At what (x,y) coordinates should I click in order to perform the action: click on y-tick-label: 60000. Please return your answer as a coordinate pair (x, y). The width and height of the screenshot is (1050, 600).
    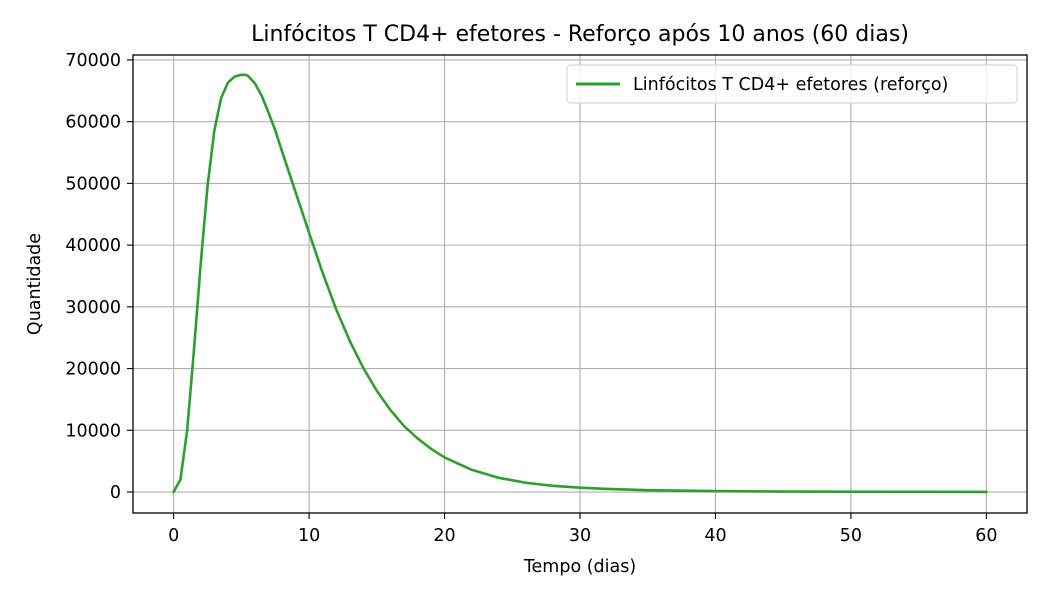
    Looking at the image, I should click on (93, 123).